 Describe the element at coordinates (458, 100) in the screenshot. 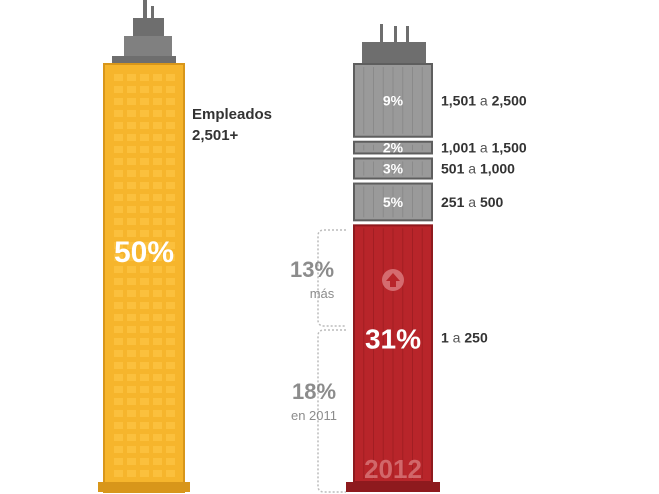

I see `range-from: 1,501` at that location.